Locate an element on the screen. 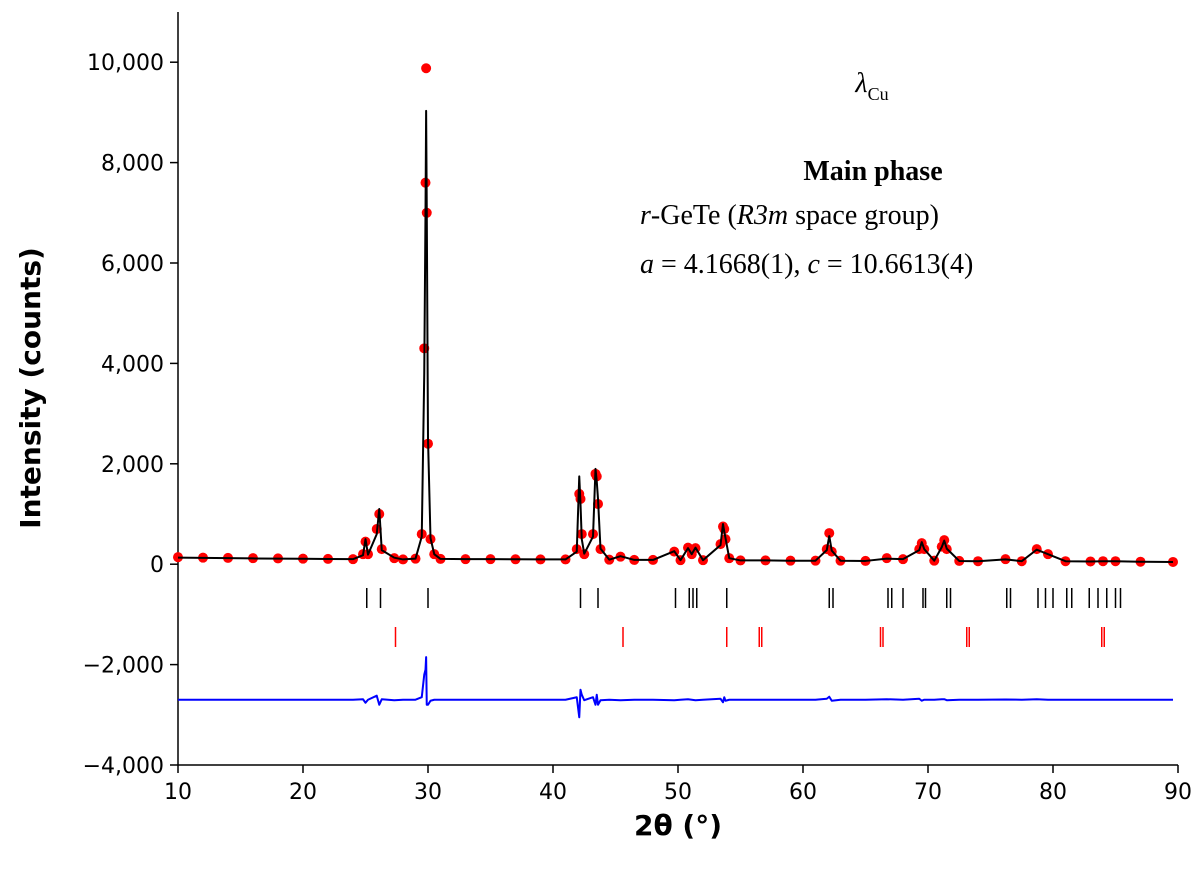 The image size is (1201, 874). annotation-part: Main phase is located at coordinates (872, 171).